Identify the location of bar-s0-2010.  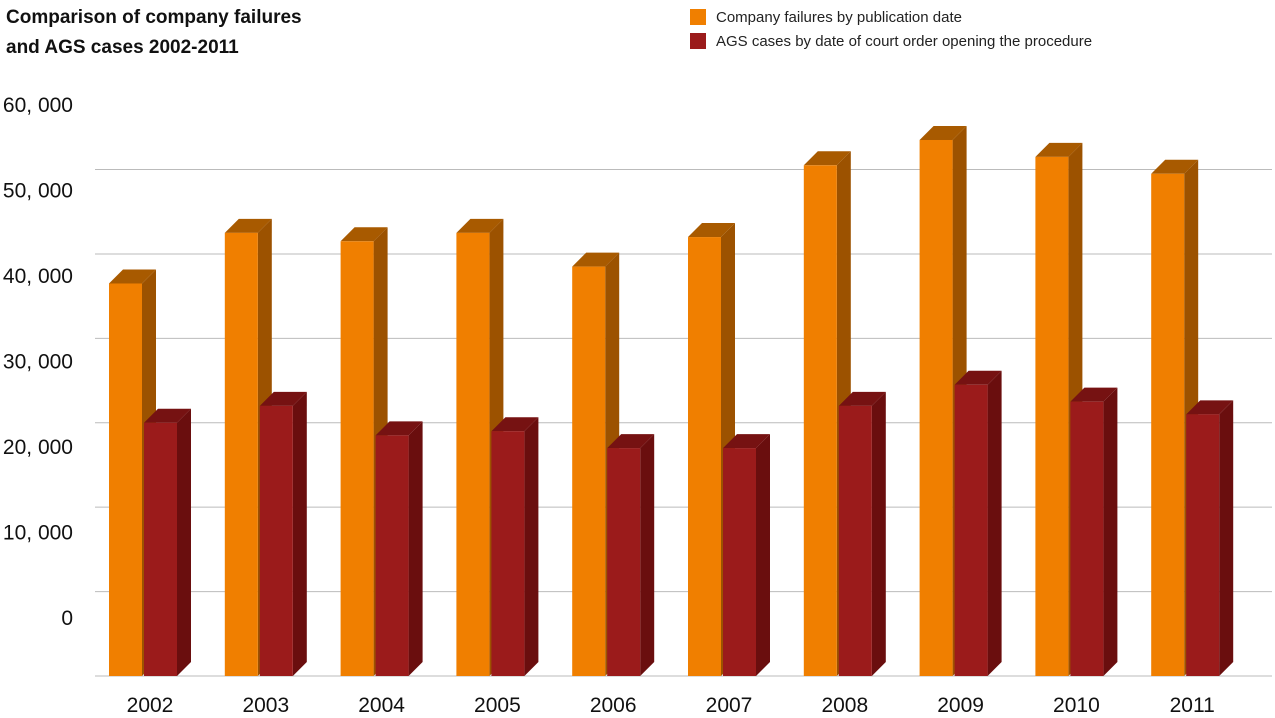
(1052, 416).